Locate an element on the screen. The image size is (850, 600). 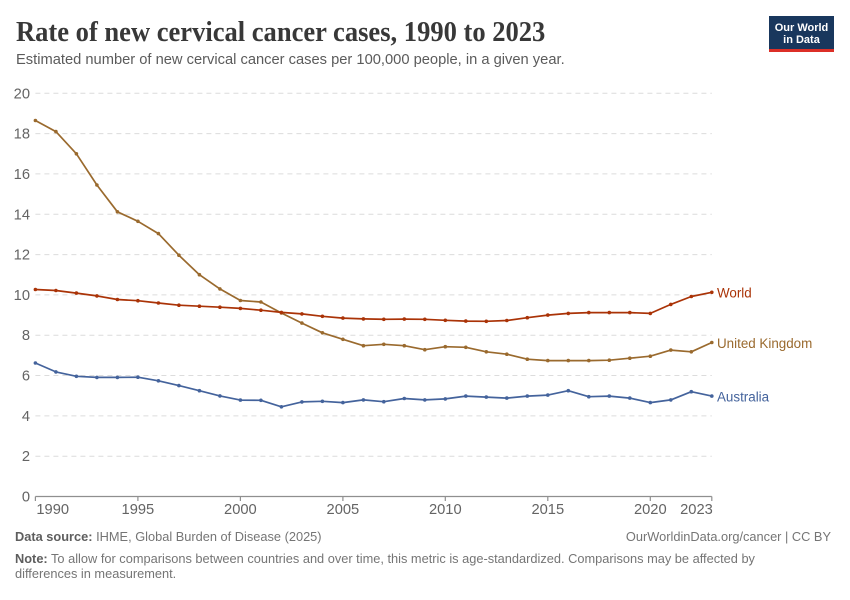
svg-text: 2023 is located at coordinates (696, 510).